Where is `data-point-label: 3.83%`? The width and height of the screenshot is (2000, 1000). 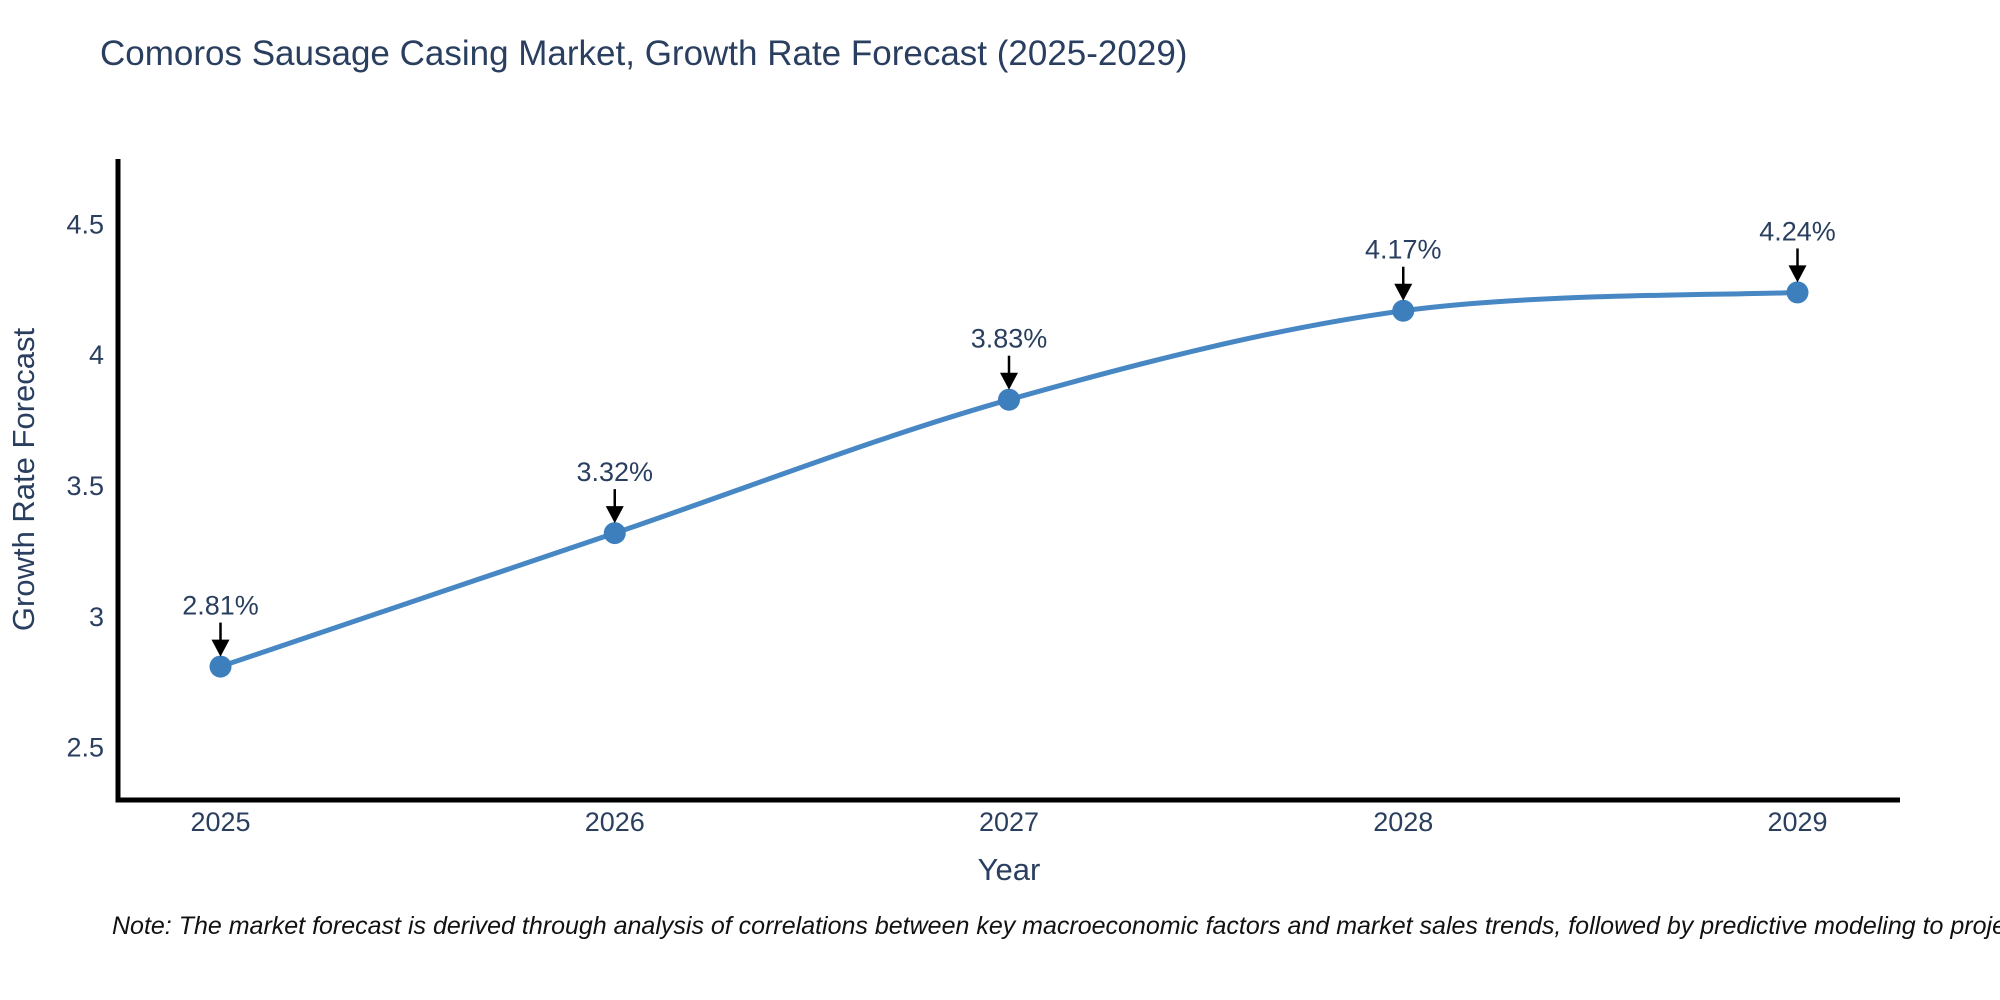 data-point-label: 3.83% is located at coordinates (1009, 339).